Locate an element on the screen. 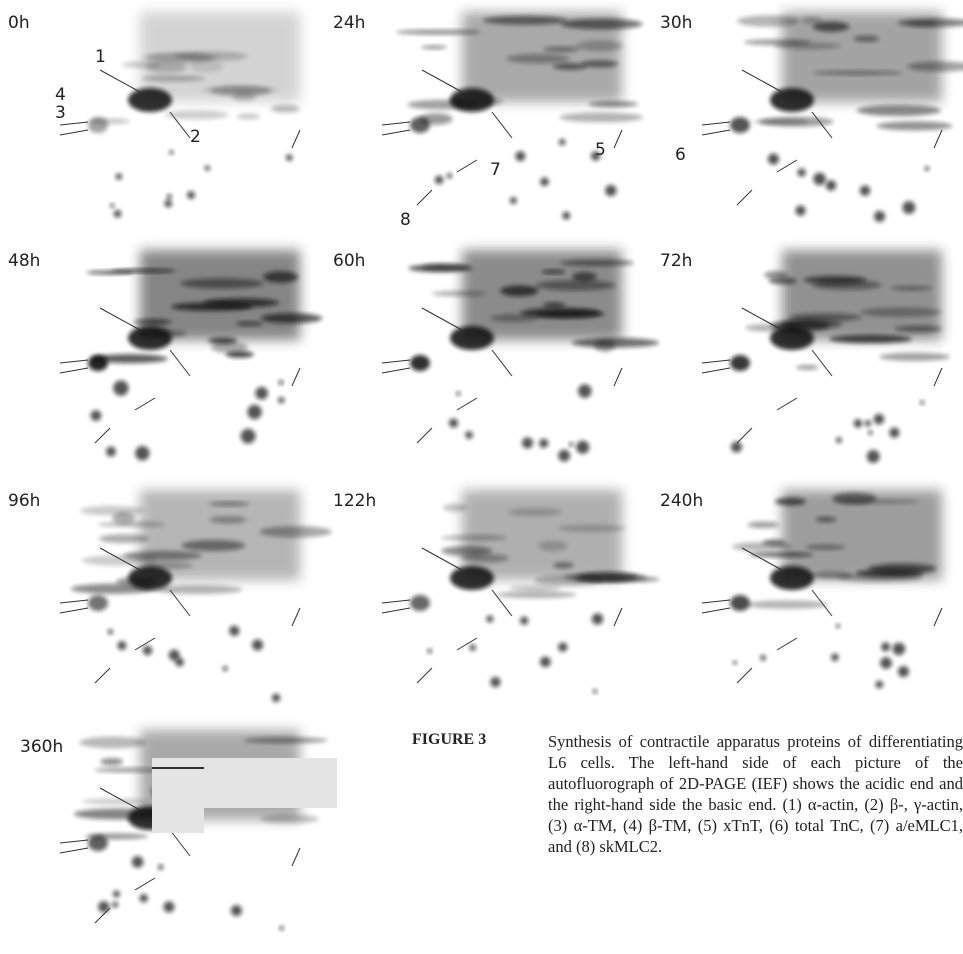  panel-label: 48h is located at coordinates (24, 261).